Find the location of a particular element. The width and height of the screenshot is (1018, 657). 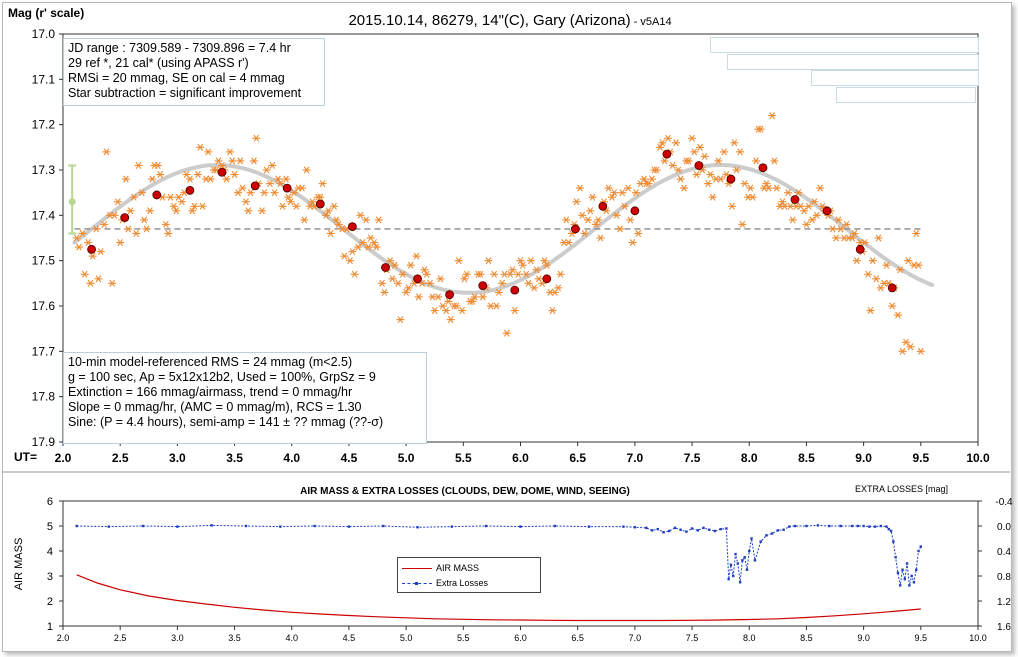

losses-y-tick-label: 0.0 is located at coordinates (1004, 527).